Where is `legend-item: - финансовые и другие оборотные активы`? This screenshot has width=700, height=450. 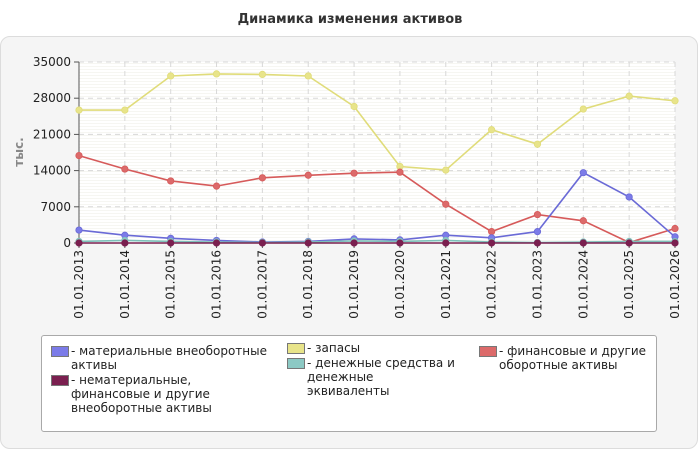 legend-item: - финансовые и другие оборотные активы is located at coordinates (564, 358).